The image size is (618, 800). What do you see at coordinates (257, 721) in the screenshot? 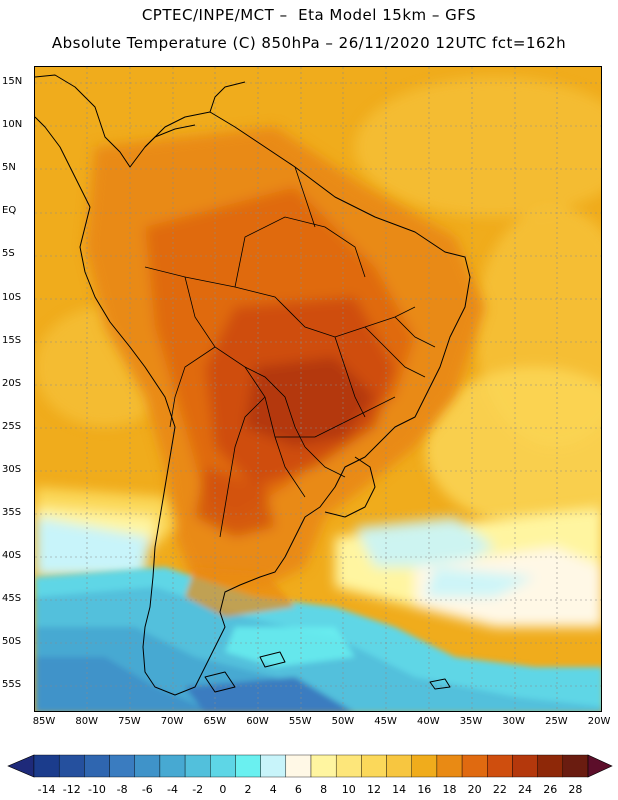
I see `longitude-label: 60W` at bounding box center [257, 721].